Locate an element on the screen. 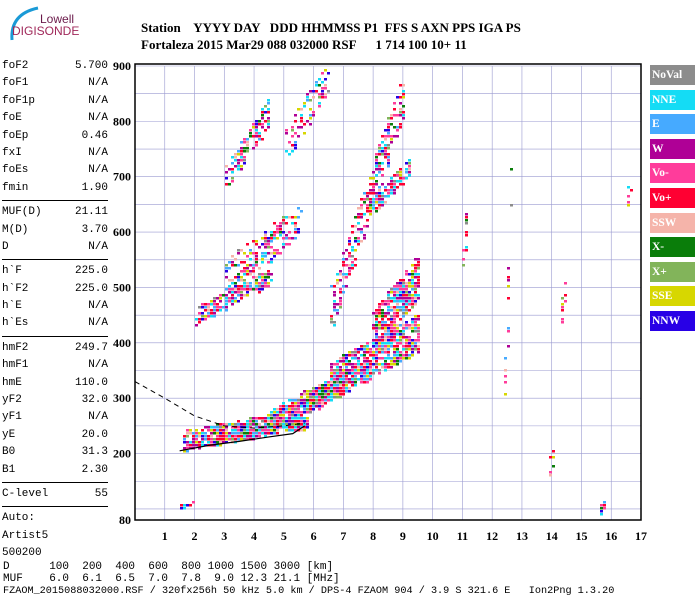 The width and height of the screenshot is (700, 600). param-value: 225.0 is located at coordinates (91, 271).